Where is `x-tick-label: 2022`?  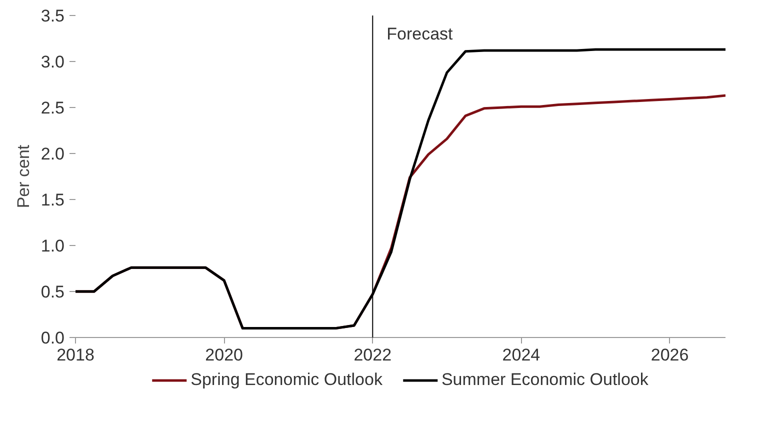 x-tick-label: 2022 is located at coordinates (373, 355).